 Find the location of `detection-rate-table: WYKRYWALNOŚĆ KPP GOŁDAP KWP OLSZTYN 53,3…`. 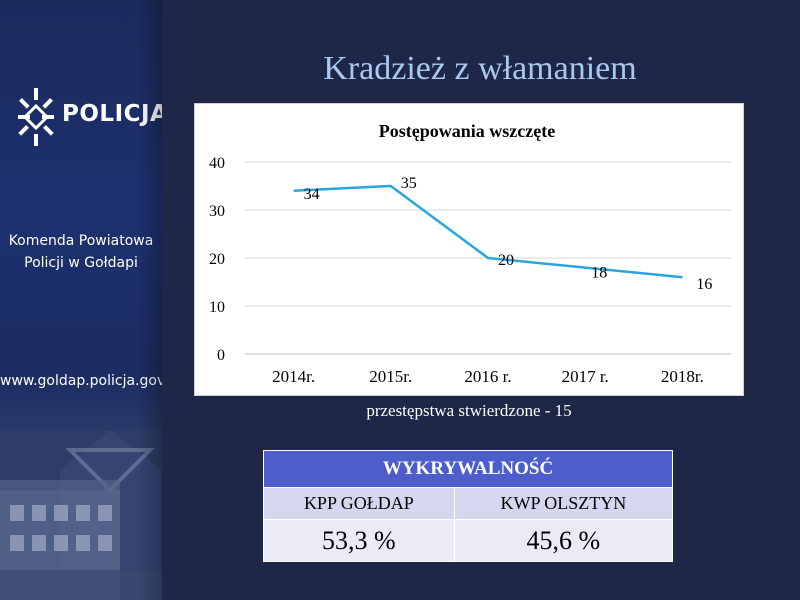

detection-rate-table: WYKRYWALNOŚĆ KPP GOŁDAP KWP OLSZTYN 53,3… is located at coordinates (468, 506).